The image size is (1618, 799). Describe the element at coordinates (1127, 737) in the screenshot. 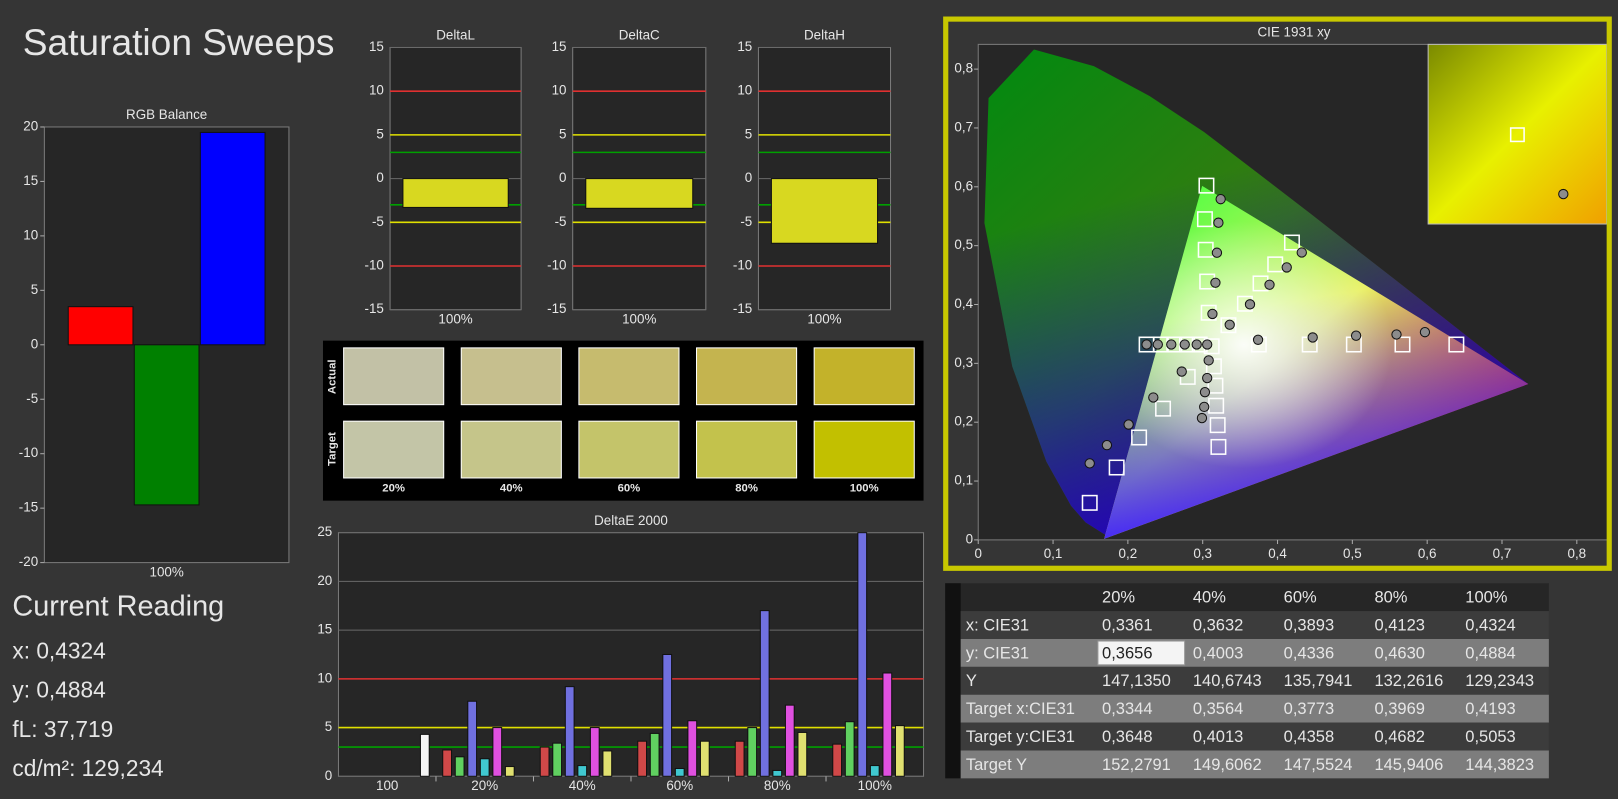

I see `table-cell: 0,3648` at that location.